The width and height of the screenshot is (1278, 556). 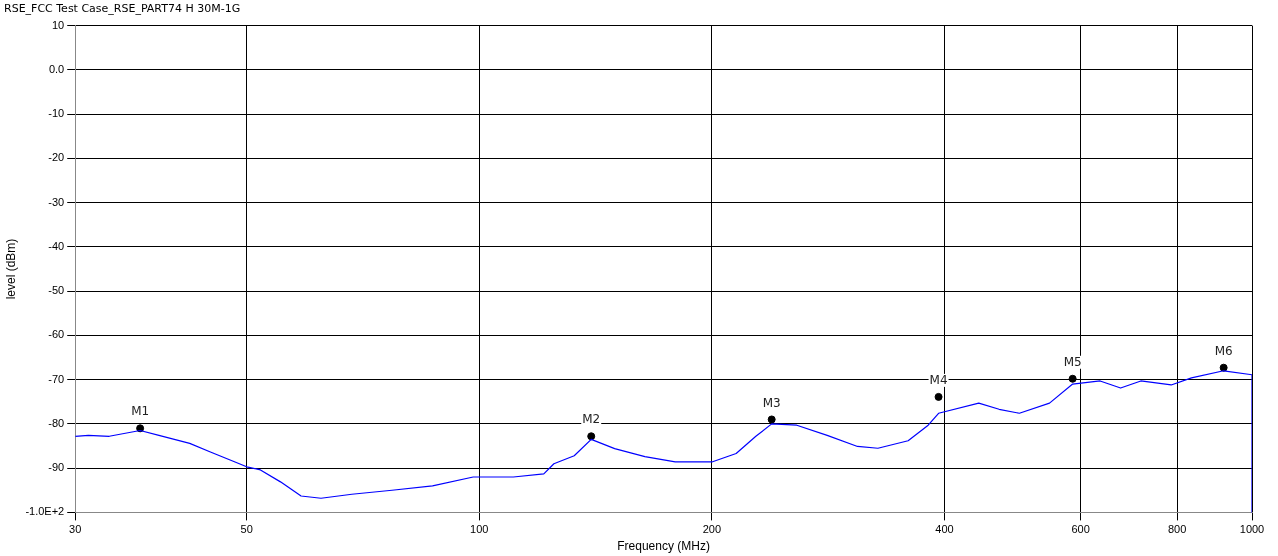 What do you see at coordinates (56, 113) in the screenshot?
I see `y-tick-label: -10` at bounding box center [56, 113].